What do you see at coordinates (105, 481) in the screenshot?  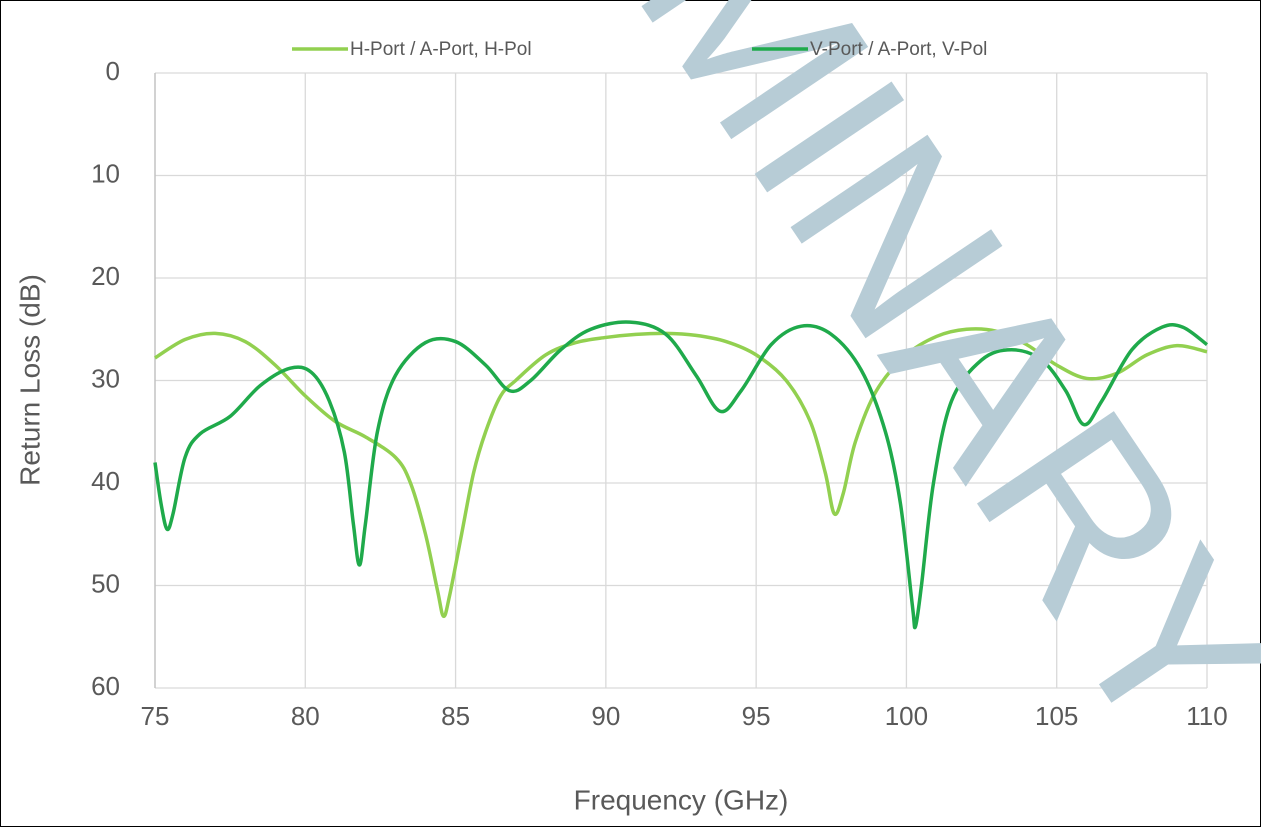 I see `y-tick-label: 40` at bounding box center [105, 481].